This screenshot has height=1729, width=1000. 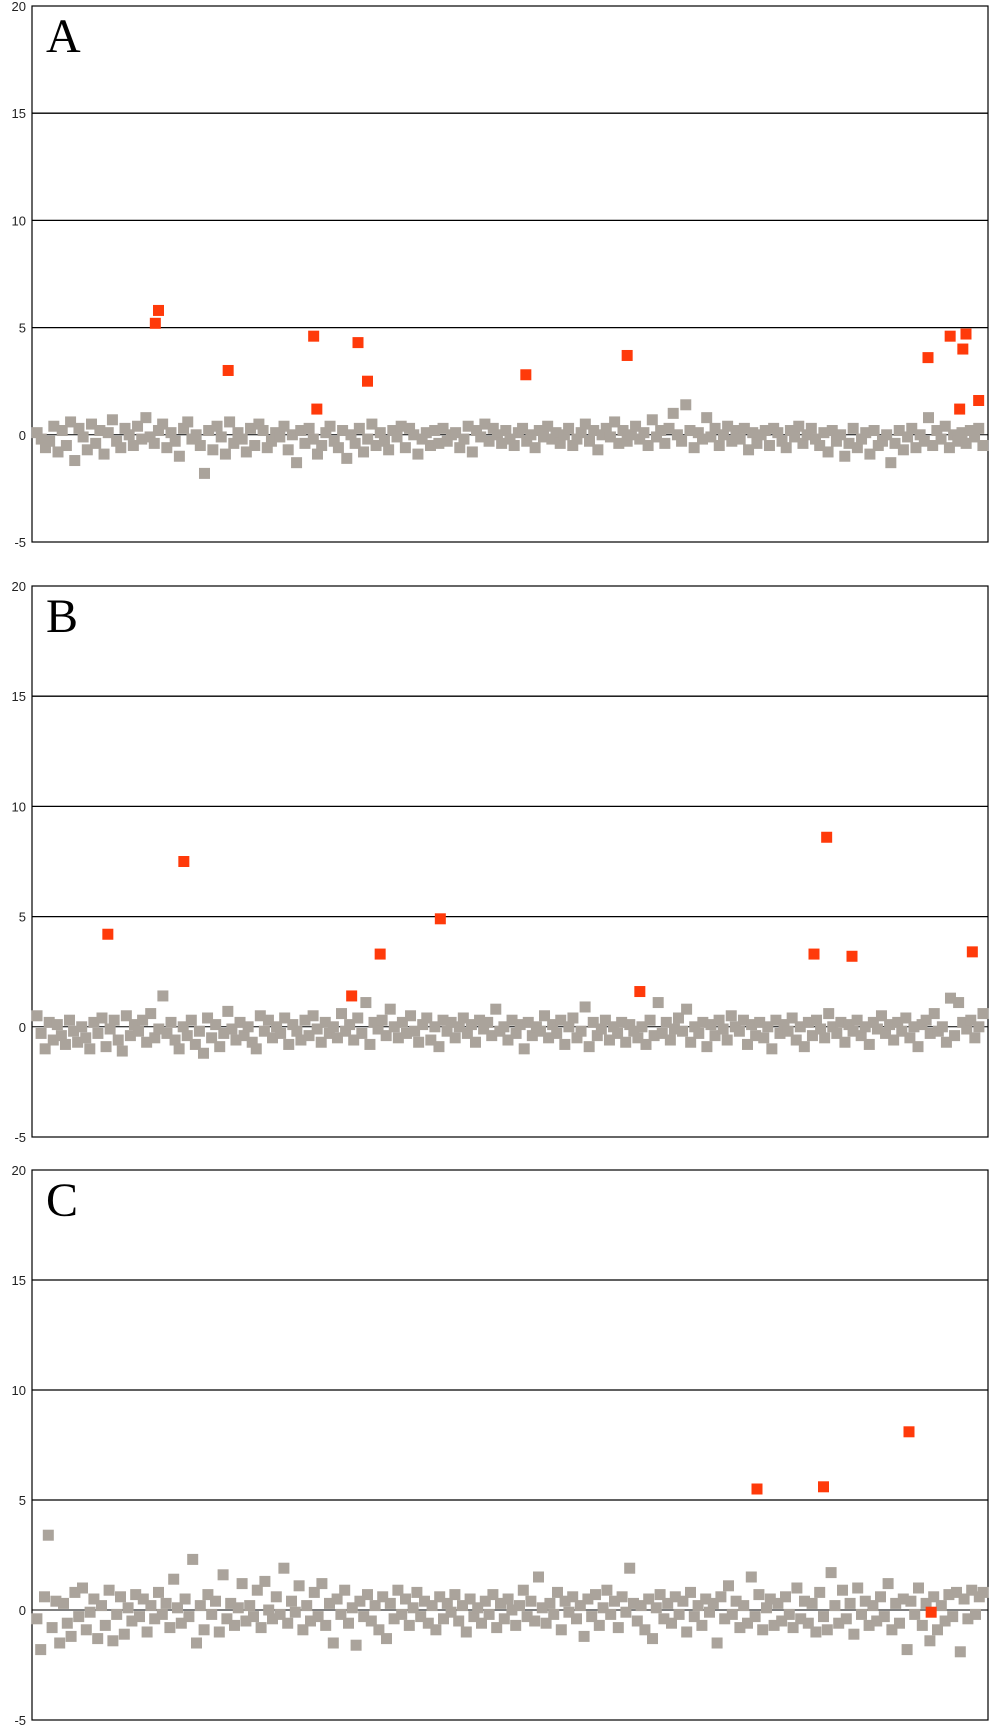 I want to click on y-tick-label-1-3: 10, so click(x=19, y=806).